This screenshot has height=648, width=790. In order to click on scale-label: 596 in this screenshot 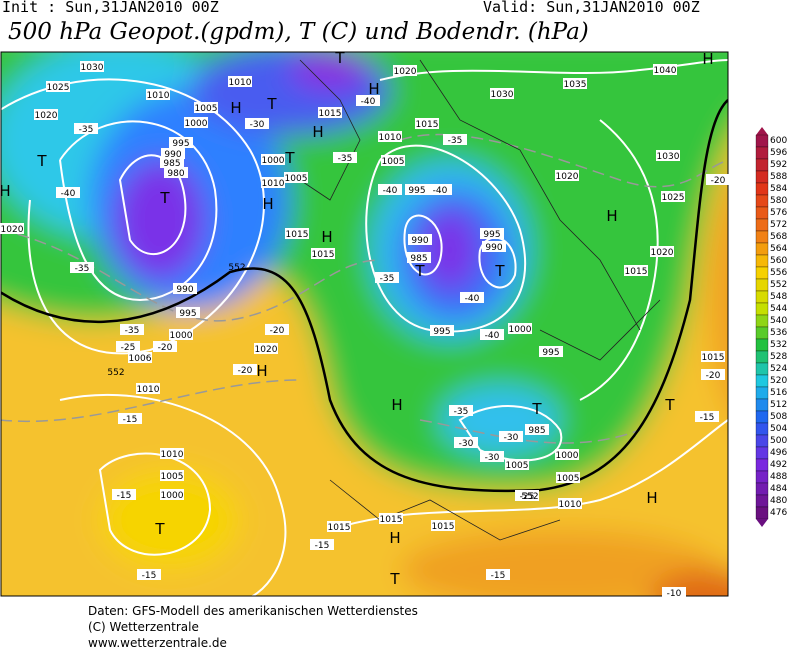, I will do `click(778, 153)`.